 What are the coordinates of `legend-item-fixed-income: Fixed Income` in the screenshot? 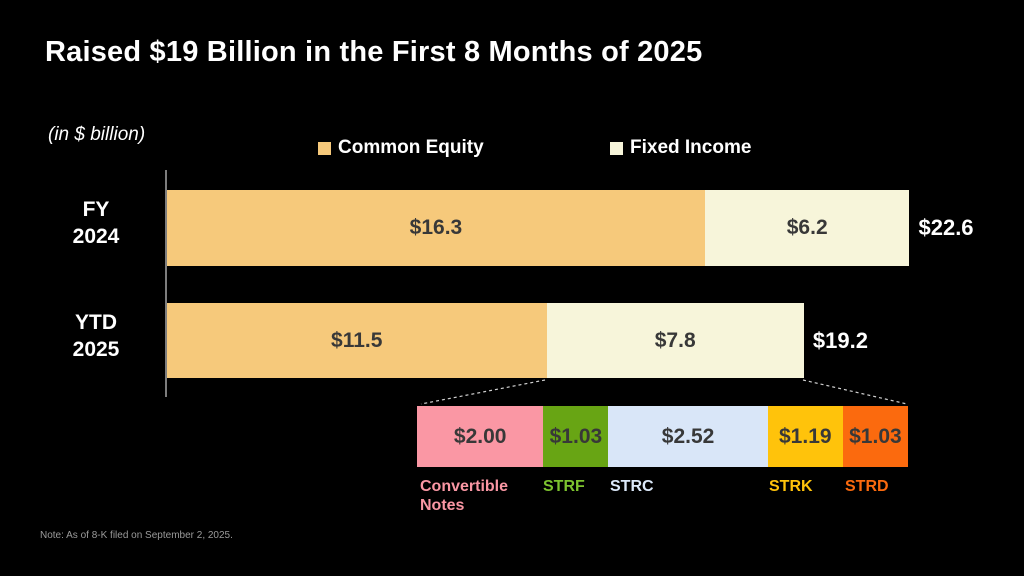 It's located at (680, 148).